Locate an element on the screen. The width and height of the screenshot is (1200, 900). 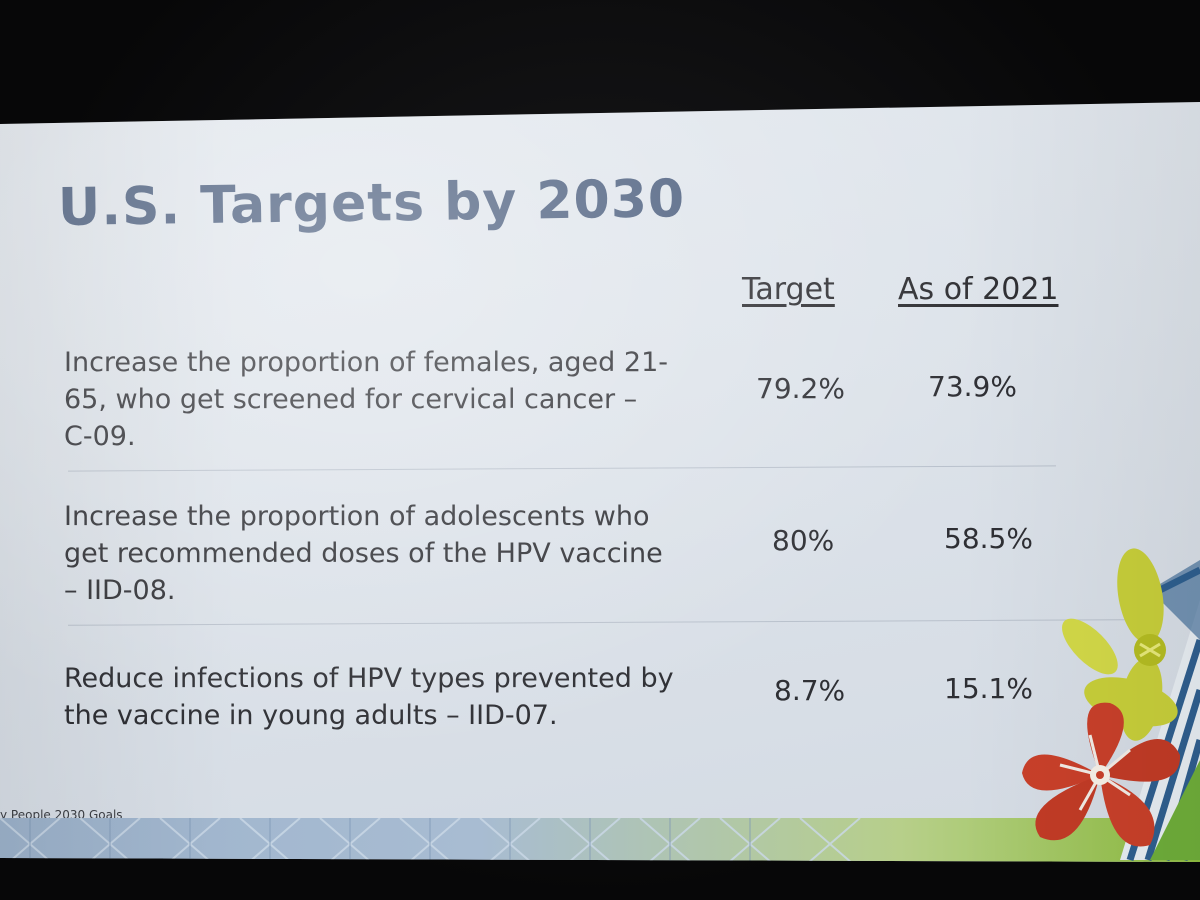
target-value-row-3: 8.7% is located at coordinates (810, 690).